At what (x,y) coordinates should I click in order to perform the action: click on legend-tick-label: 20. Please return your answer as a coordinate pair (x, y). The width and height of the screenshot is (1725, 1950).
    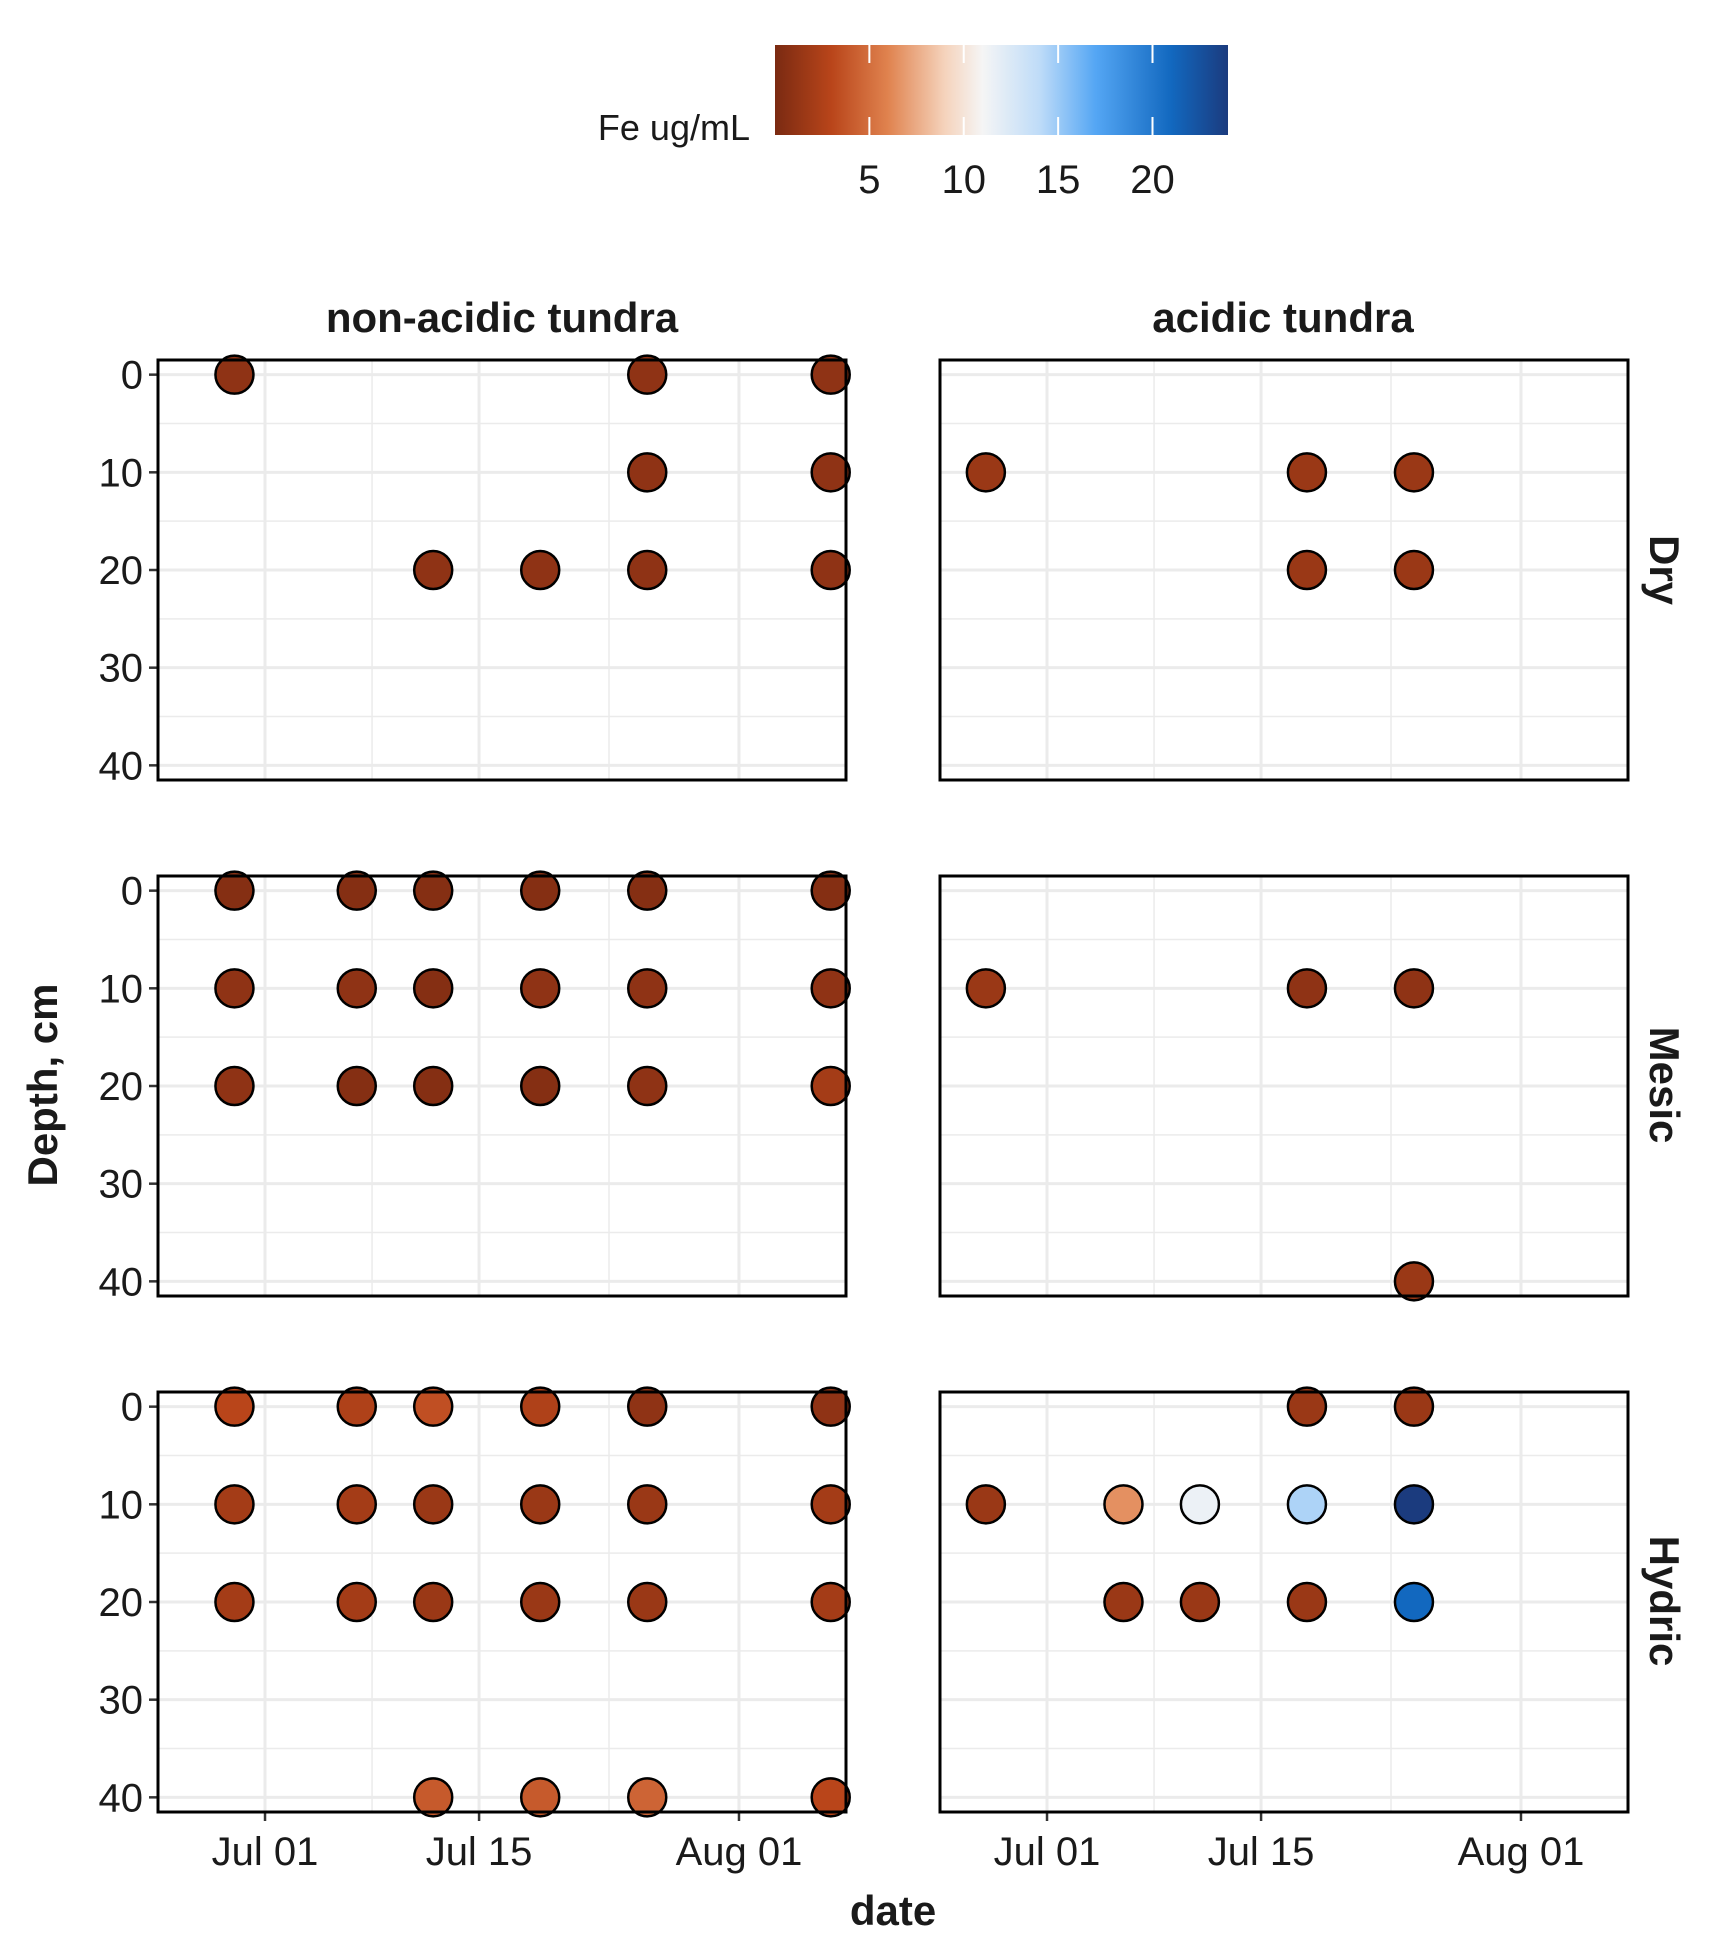
    Looking at the image, I should click on (1152, 180).